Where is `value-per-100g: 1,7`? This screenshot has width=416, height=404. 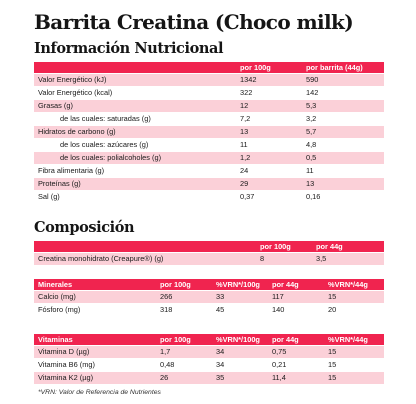
value-per-100g: 1,7 is located at coordinates (184, 352).